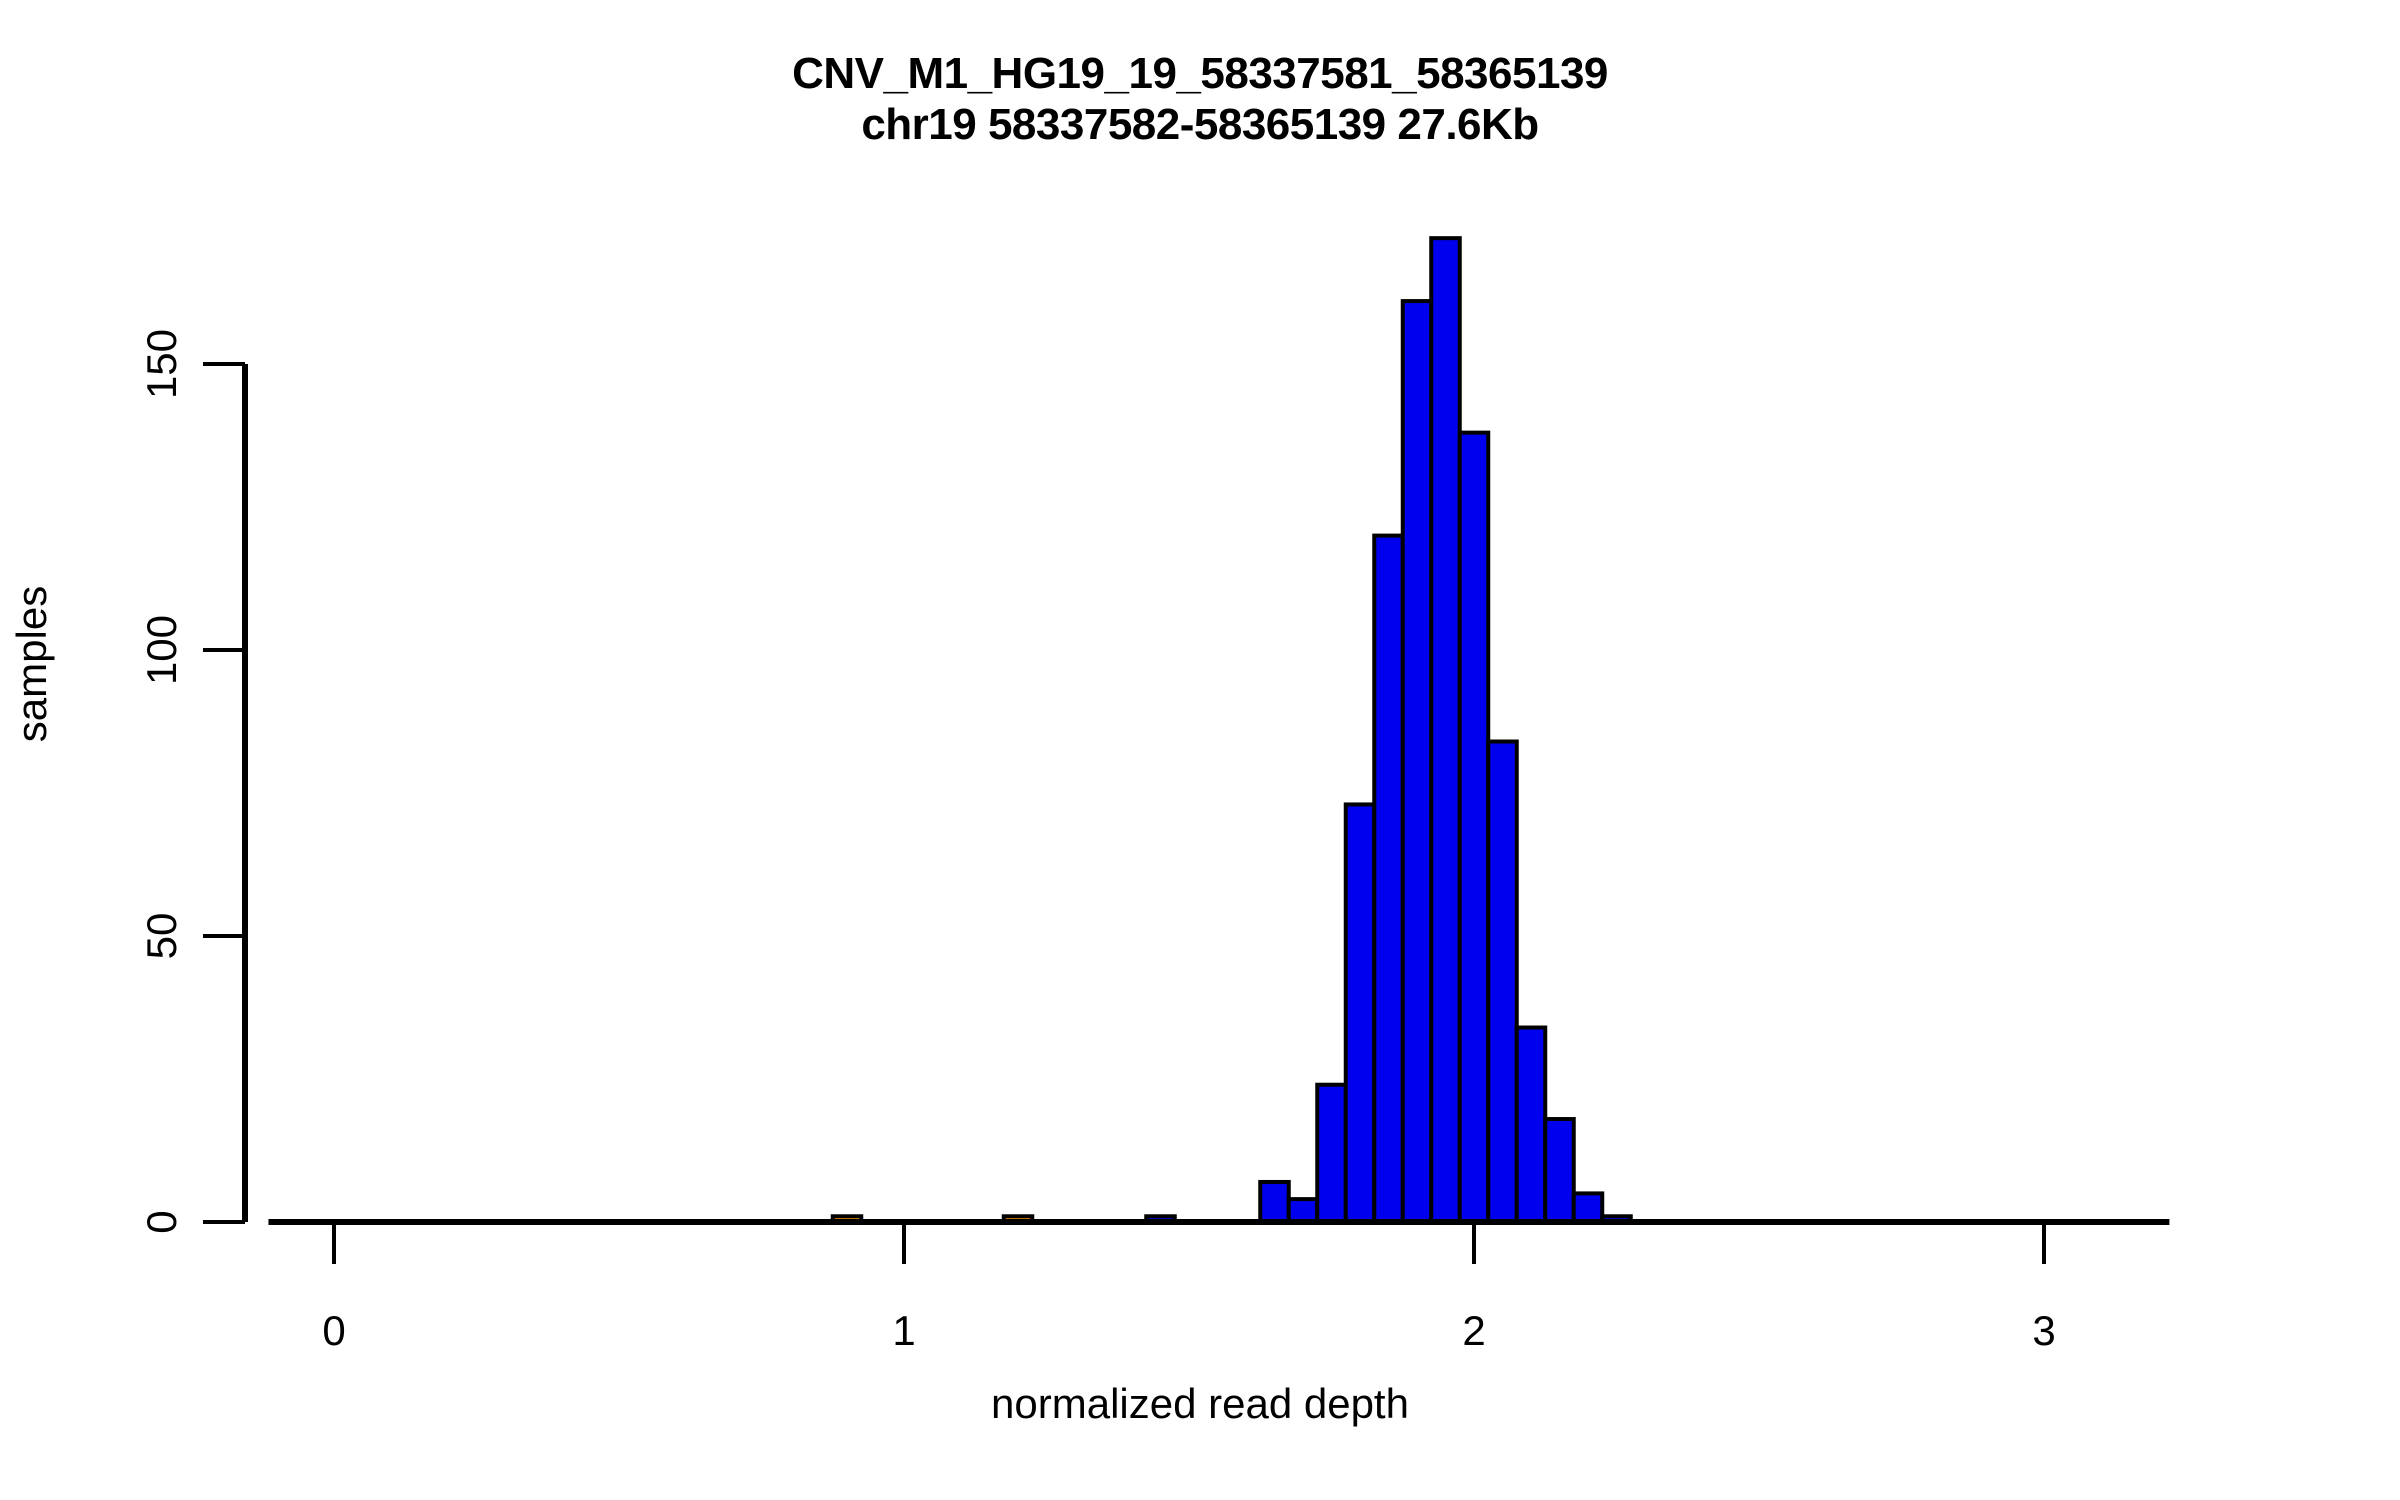  Describe the element at coordinates (1200, 1403) in the screenshot. I see `x-axis-label: normalized read depth` at that location.